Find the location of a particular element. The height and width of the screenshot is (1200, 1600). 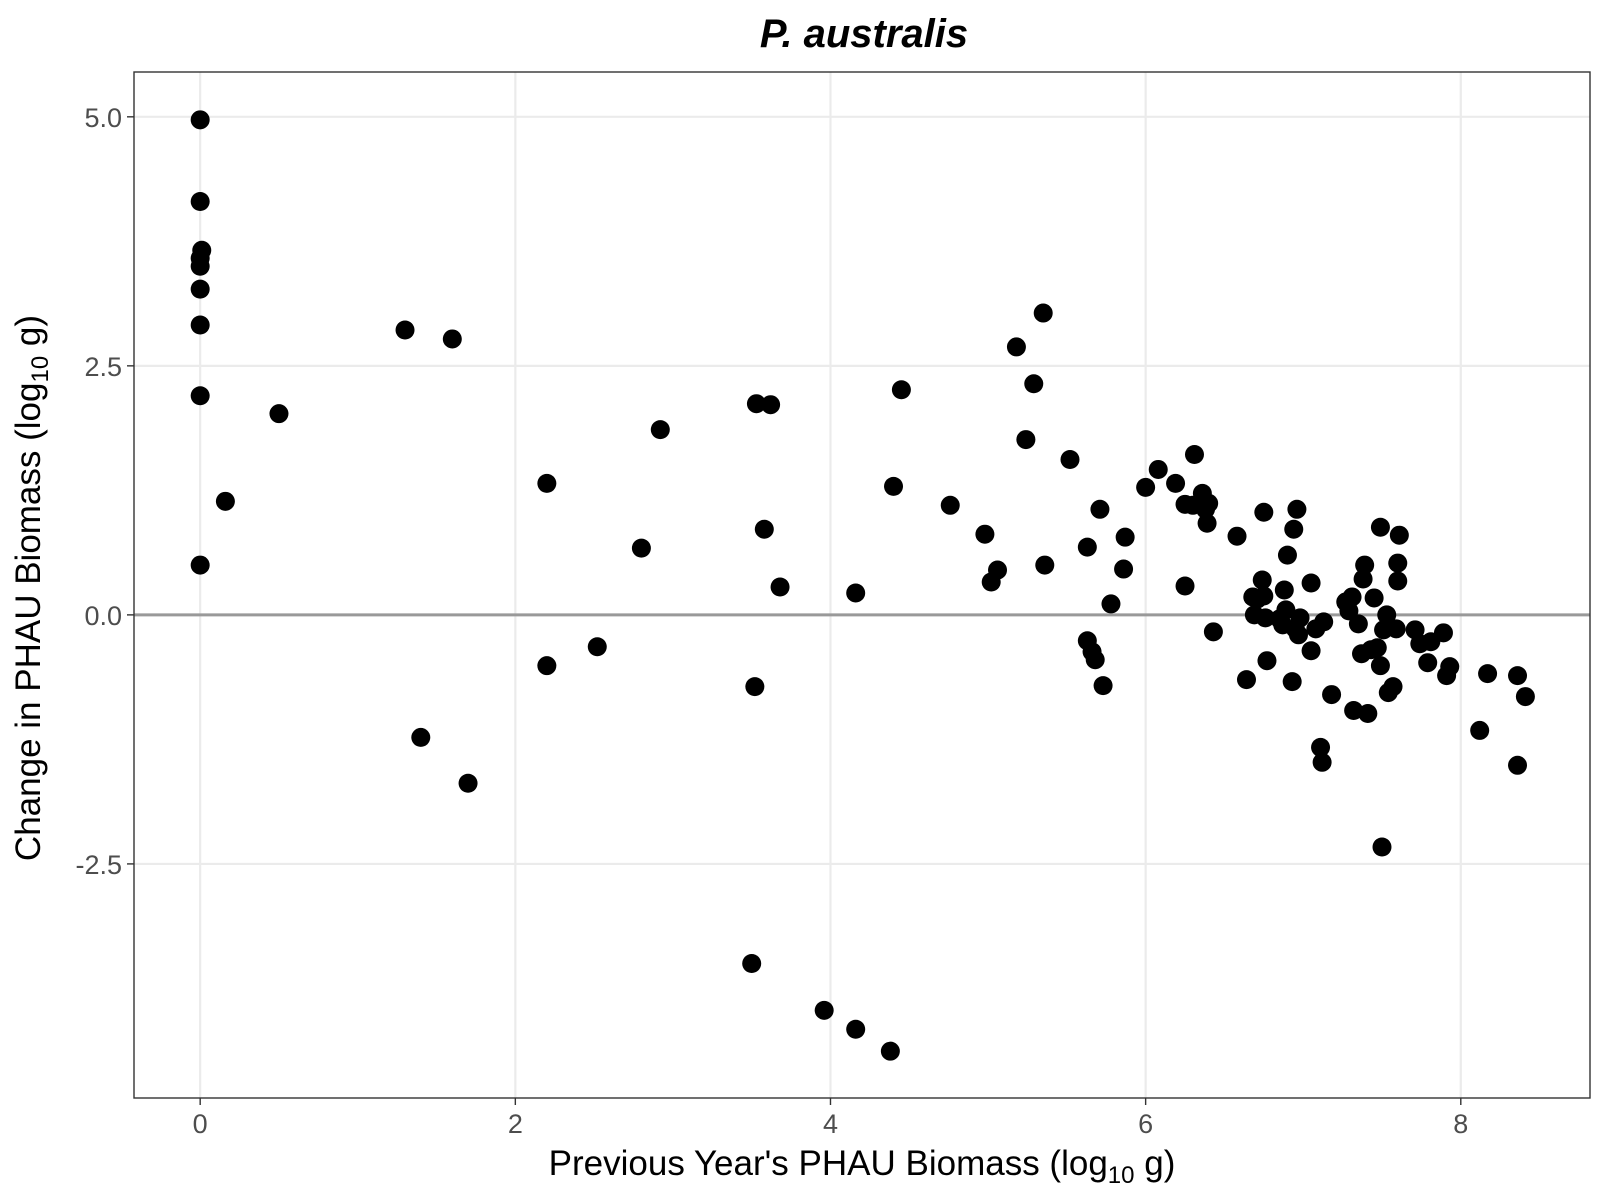

x-tick-label: 0 is located at coordinates (200, 1124).